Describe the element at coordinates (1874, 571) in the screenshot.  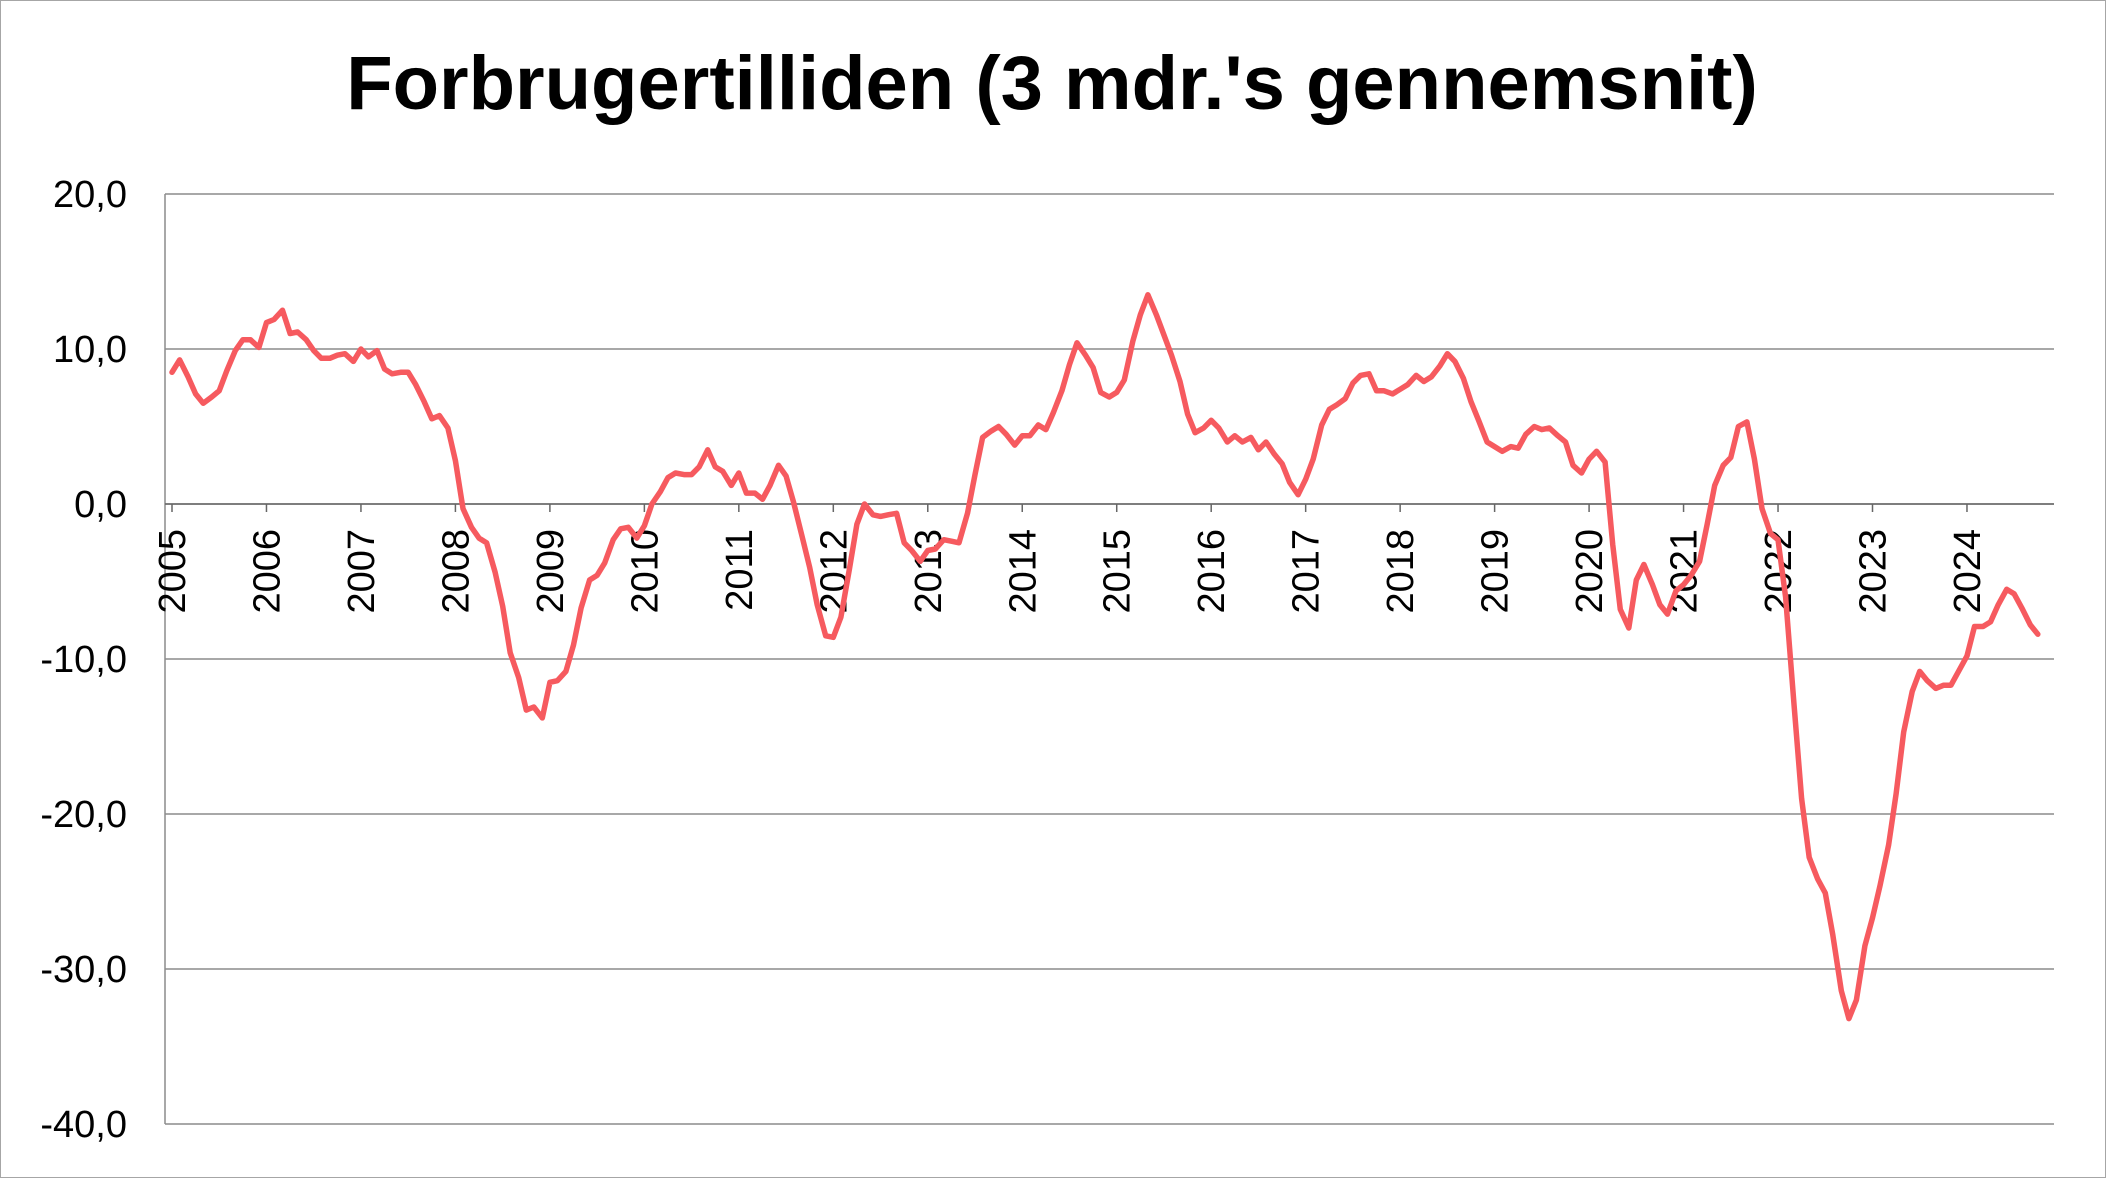
I see `x-tick-label: 2023` at that location.